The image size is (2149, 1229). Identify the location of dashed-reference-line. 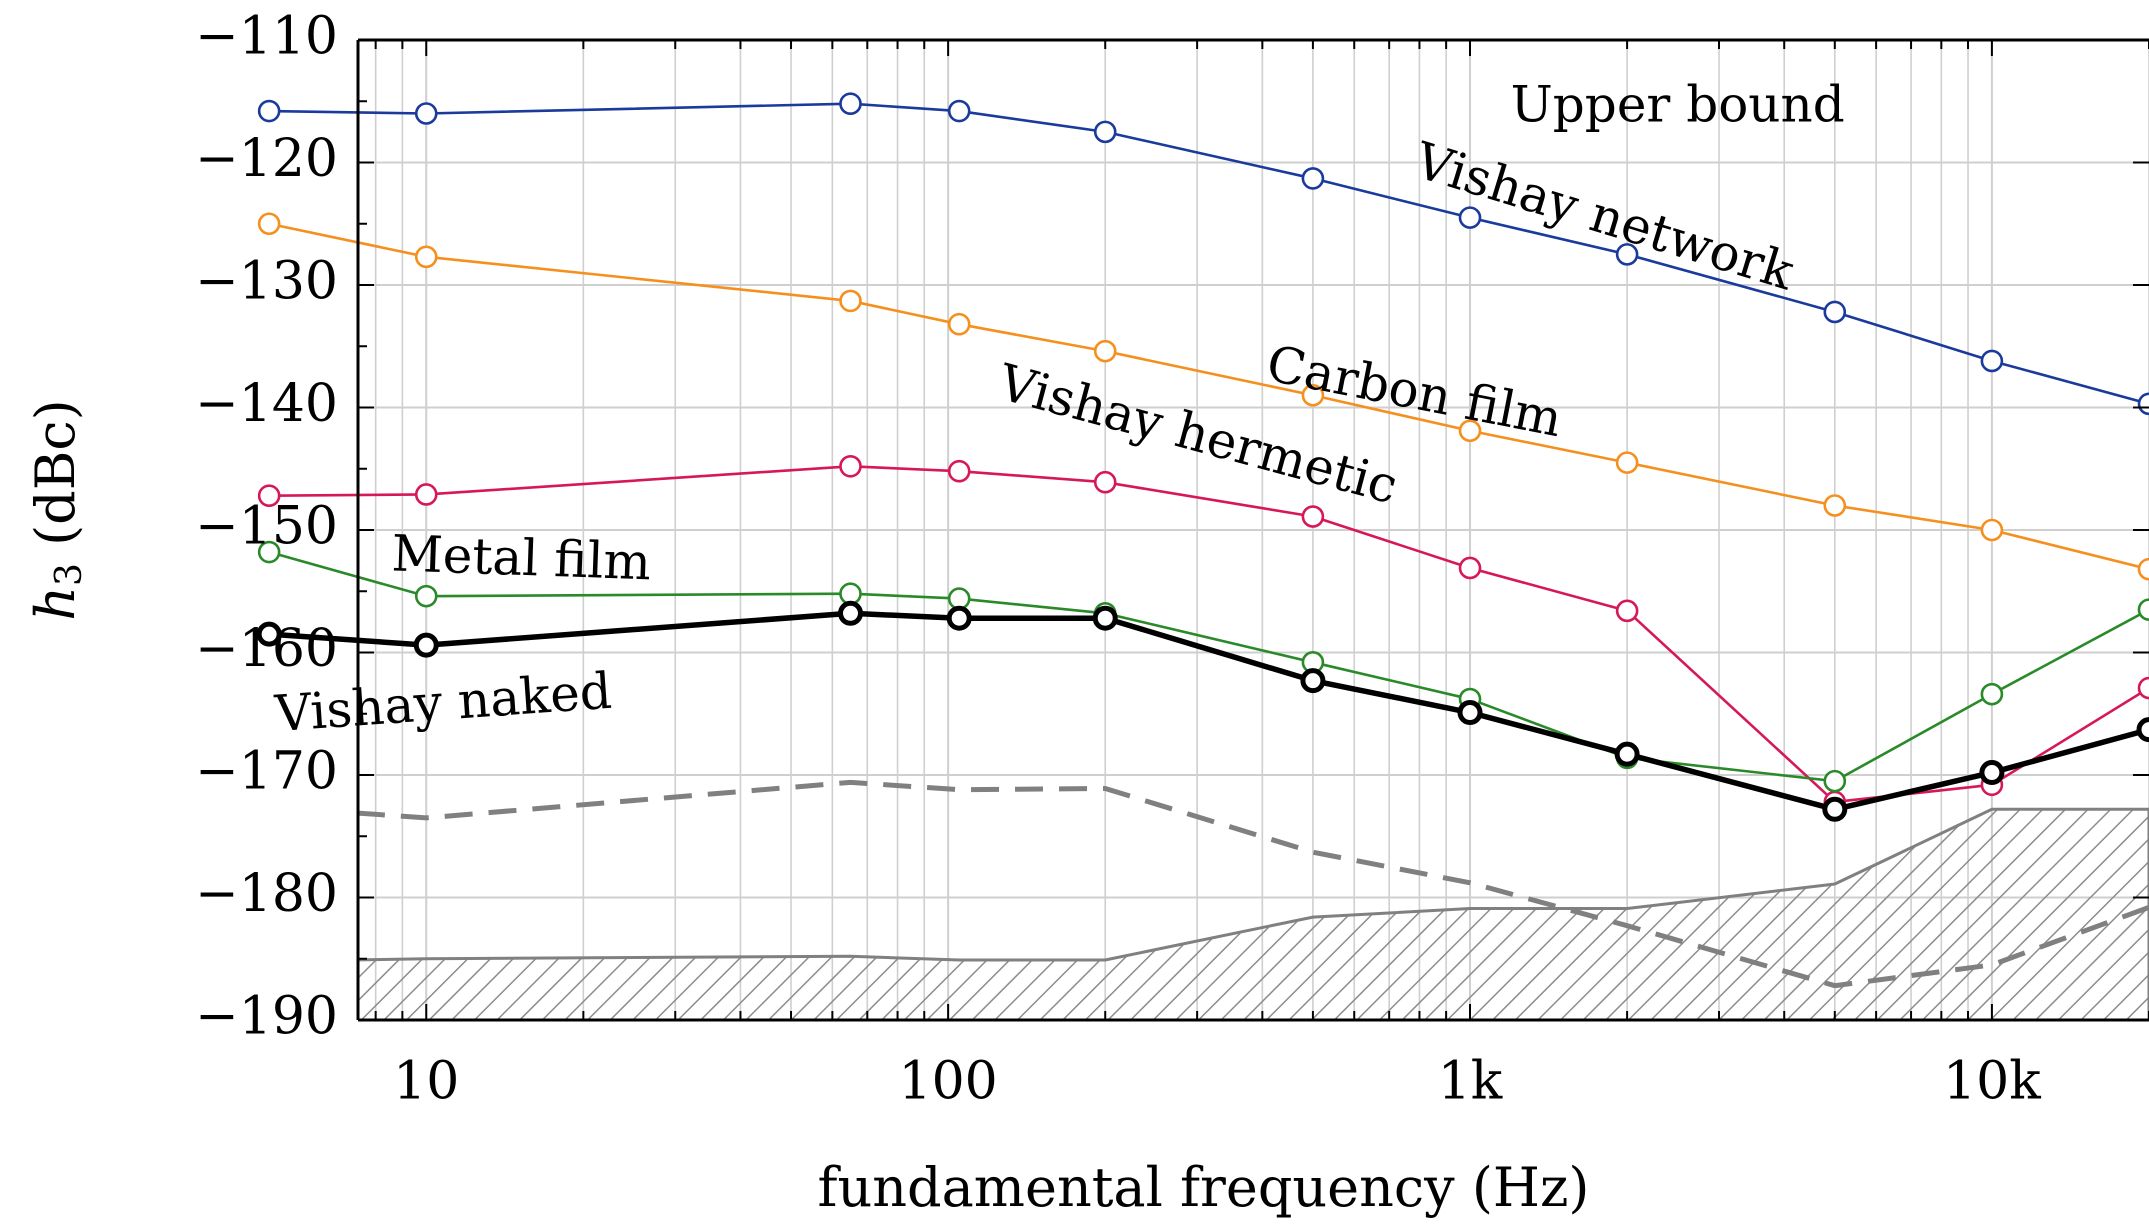
(1253, 884).